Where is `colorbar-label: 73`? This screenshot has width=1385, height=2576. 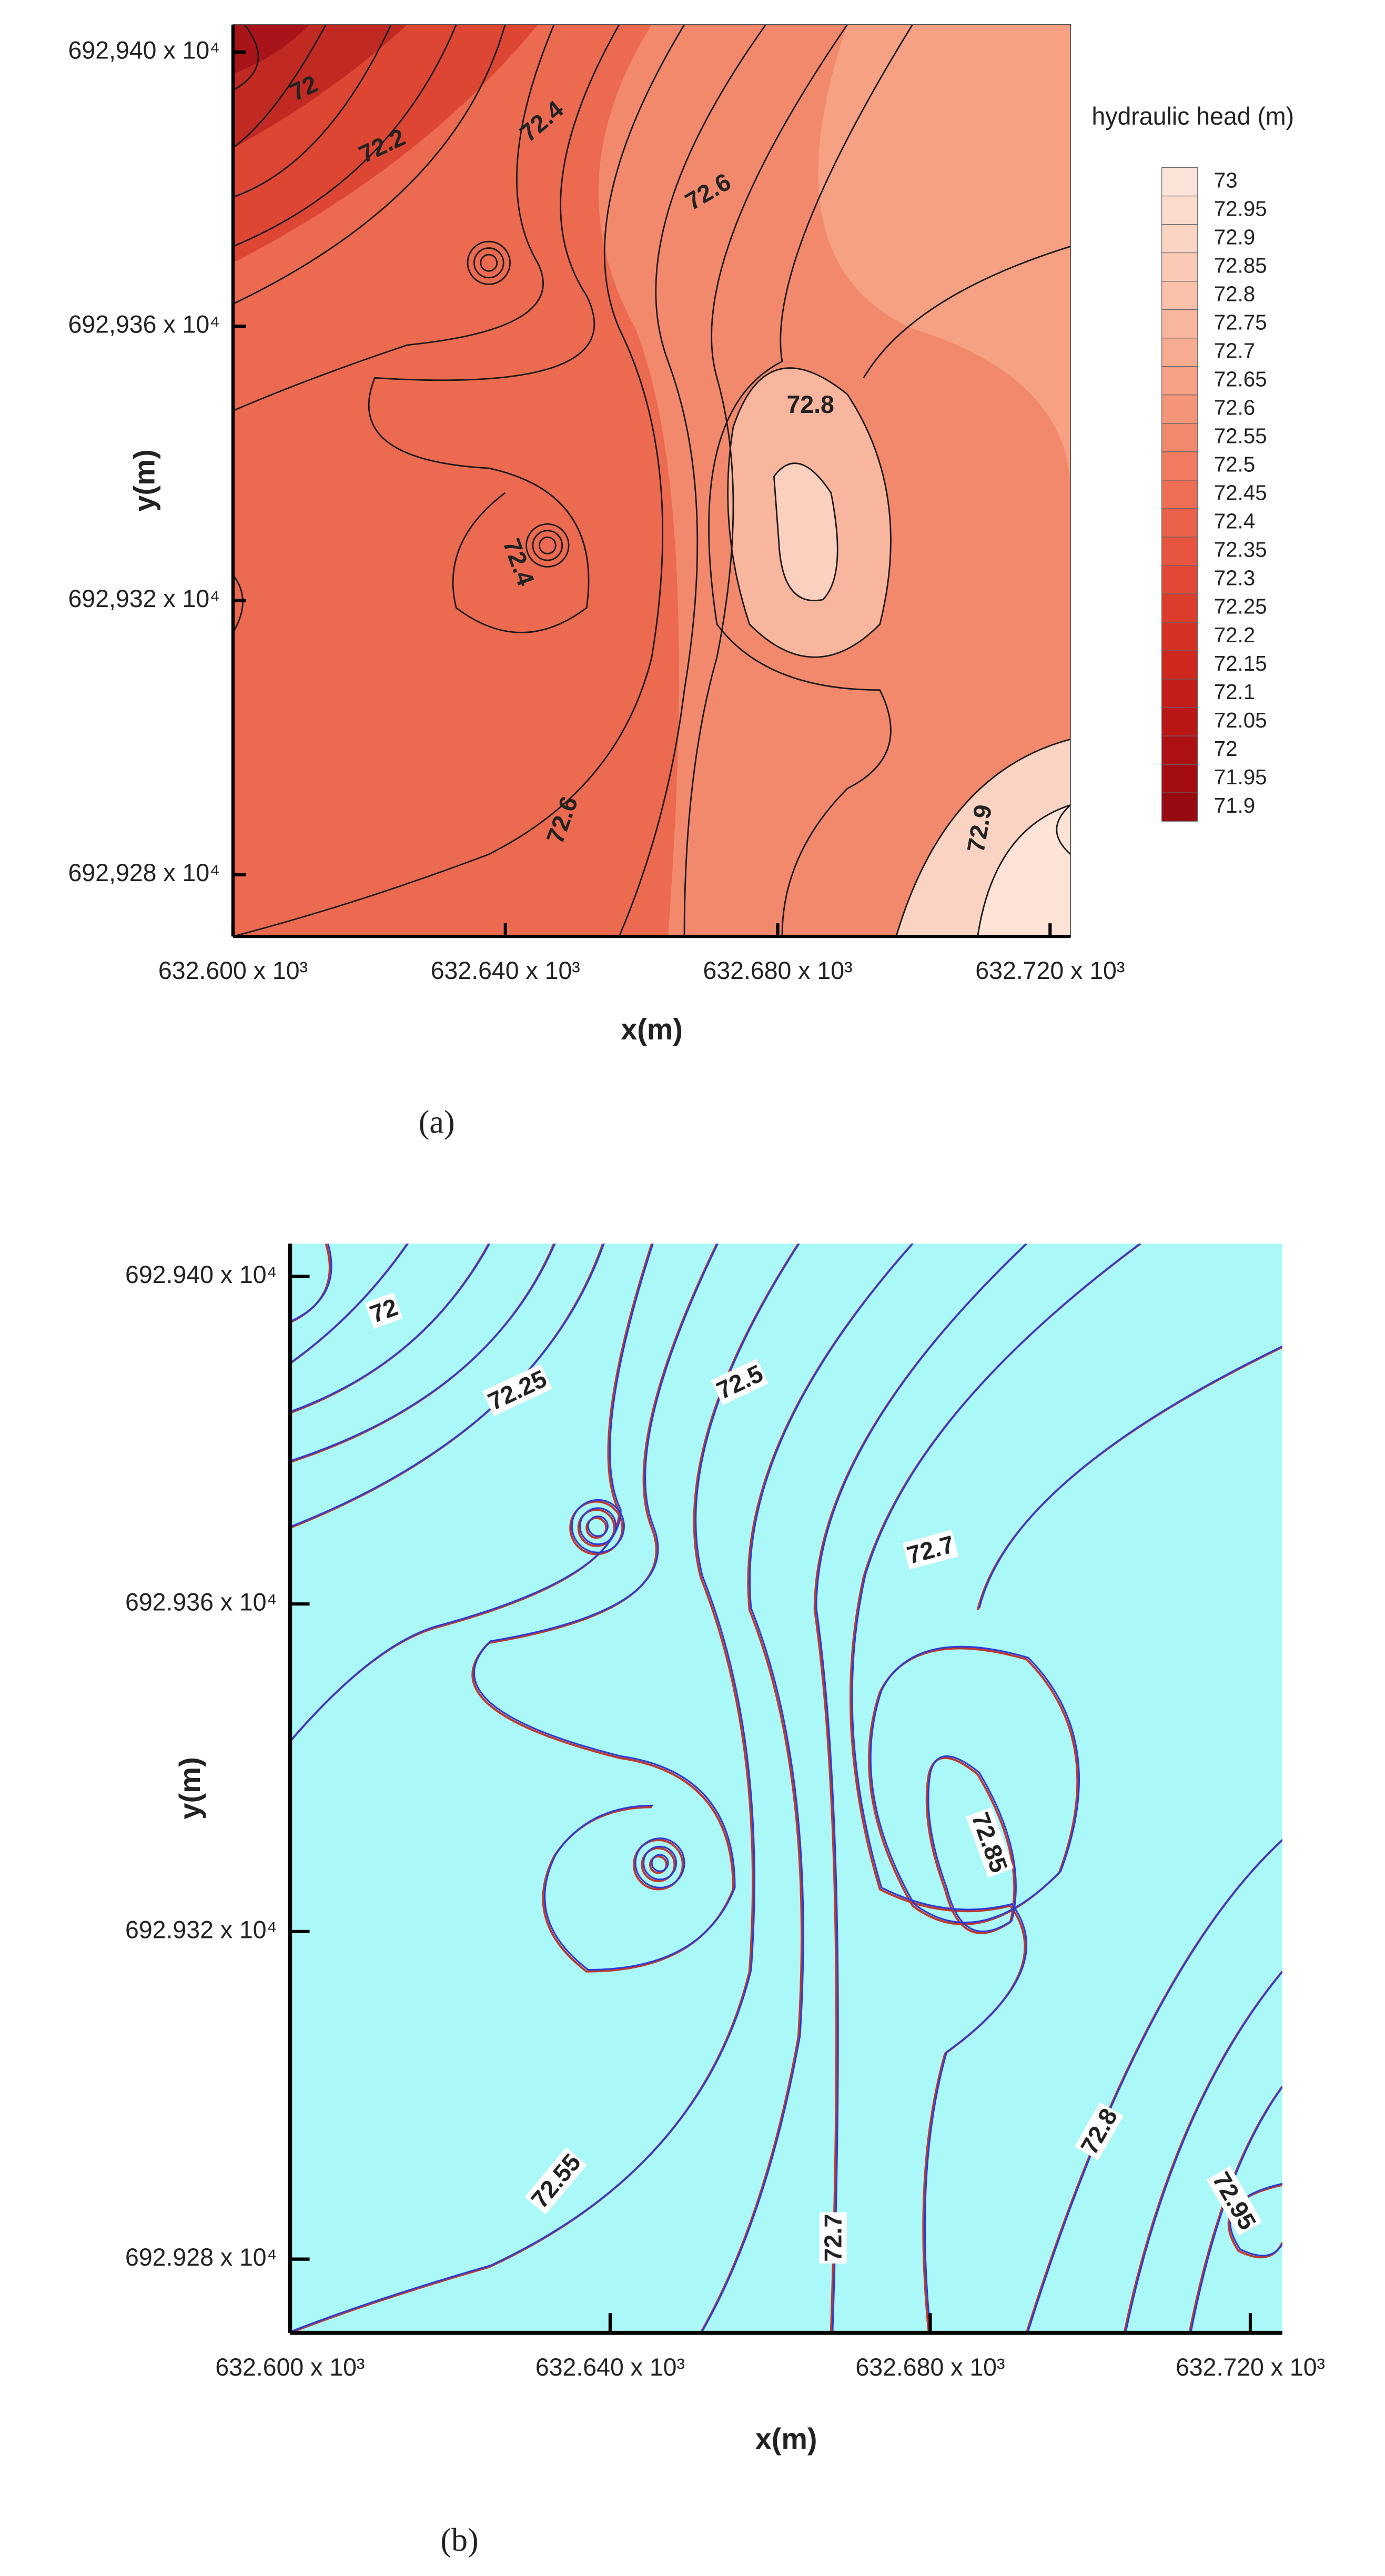
colorbar-label: 73 is located at coordinates (1226, 180).